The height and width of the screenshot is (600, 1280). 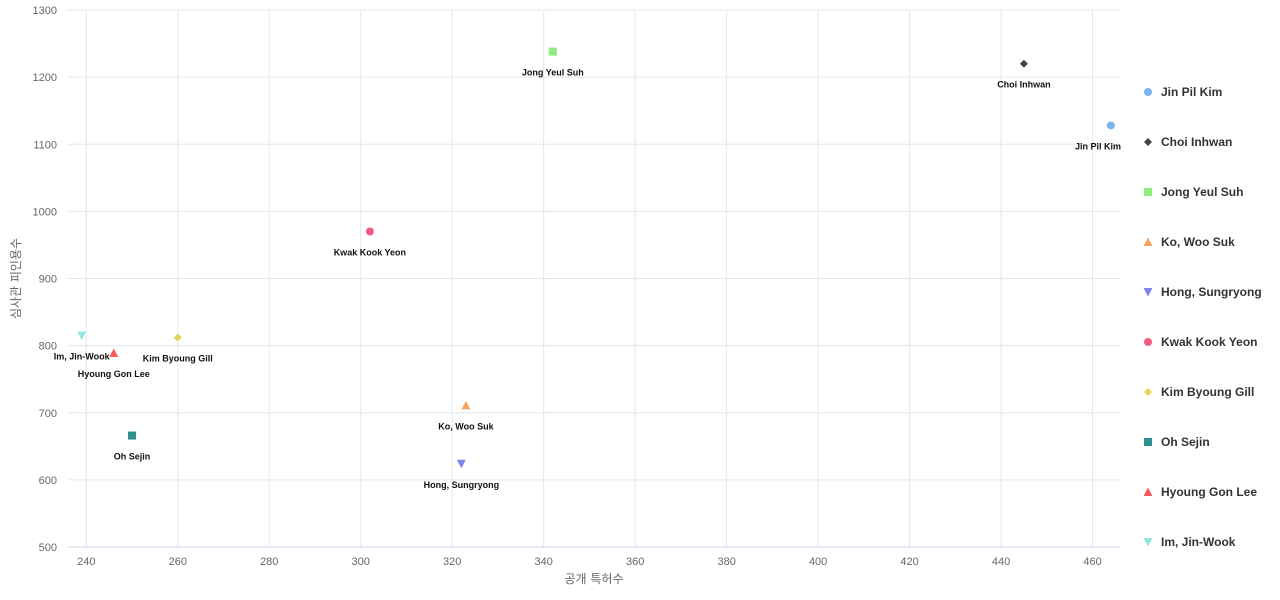 I want to click on legend-item: Jin Pil Kim, so click(x=1183, y=92).